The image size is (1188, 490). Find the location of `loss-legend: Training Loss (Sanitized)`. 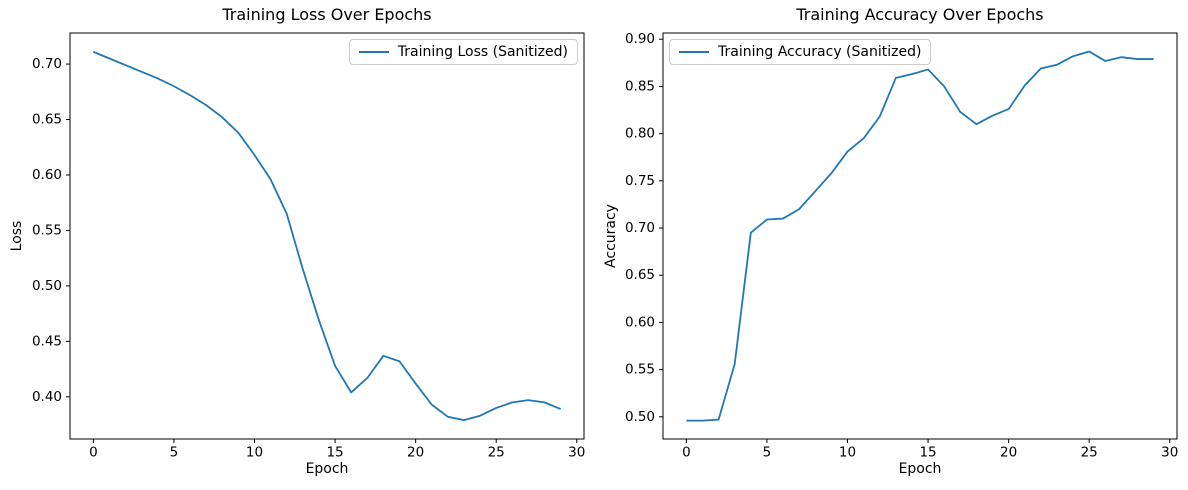

loss-legend: Training Loss (Sanitized) is located at coordinates (463, 52).